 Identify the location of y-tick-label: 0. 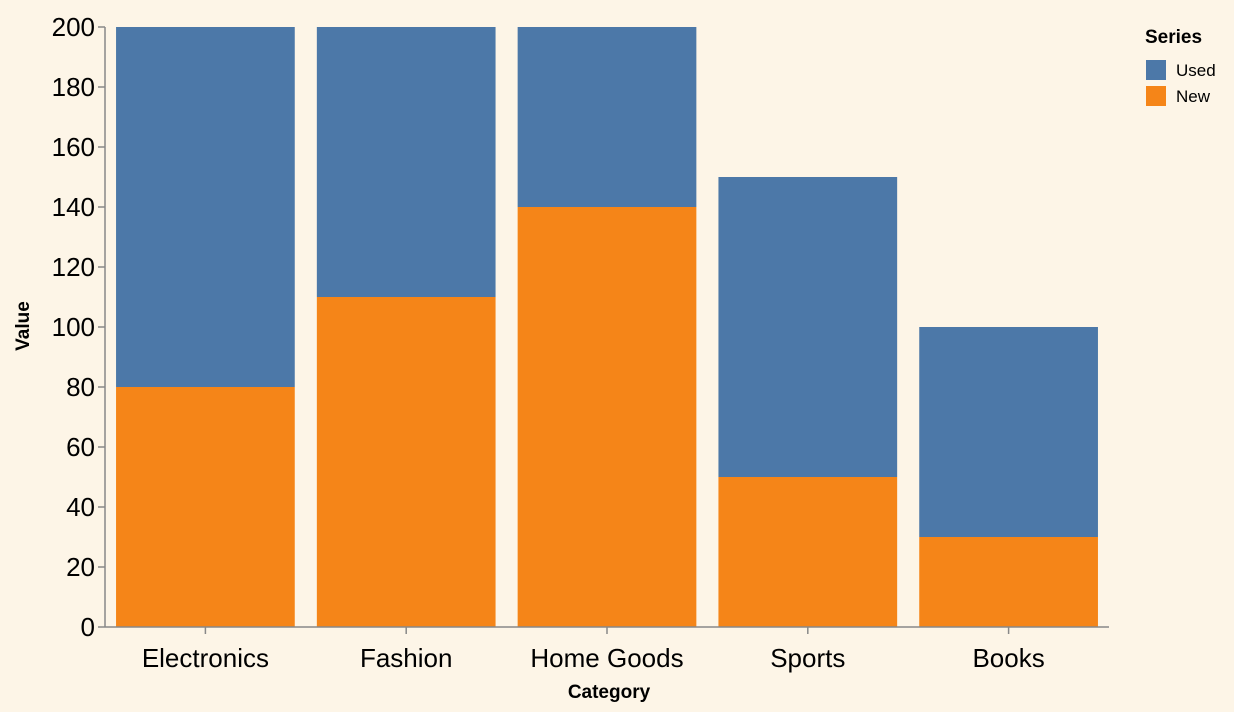
(88, 627).